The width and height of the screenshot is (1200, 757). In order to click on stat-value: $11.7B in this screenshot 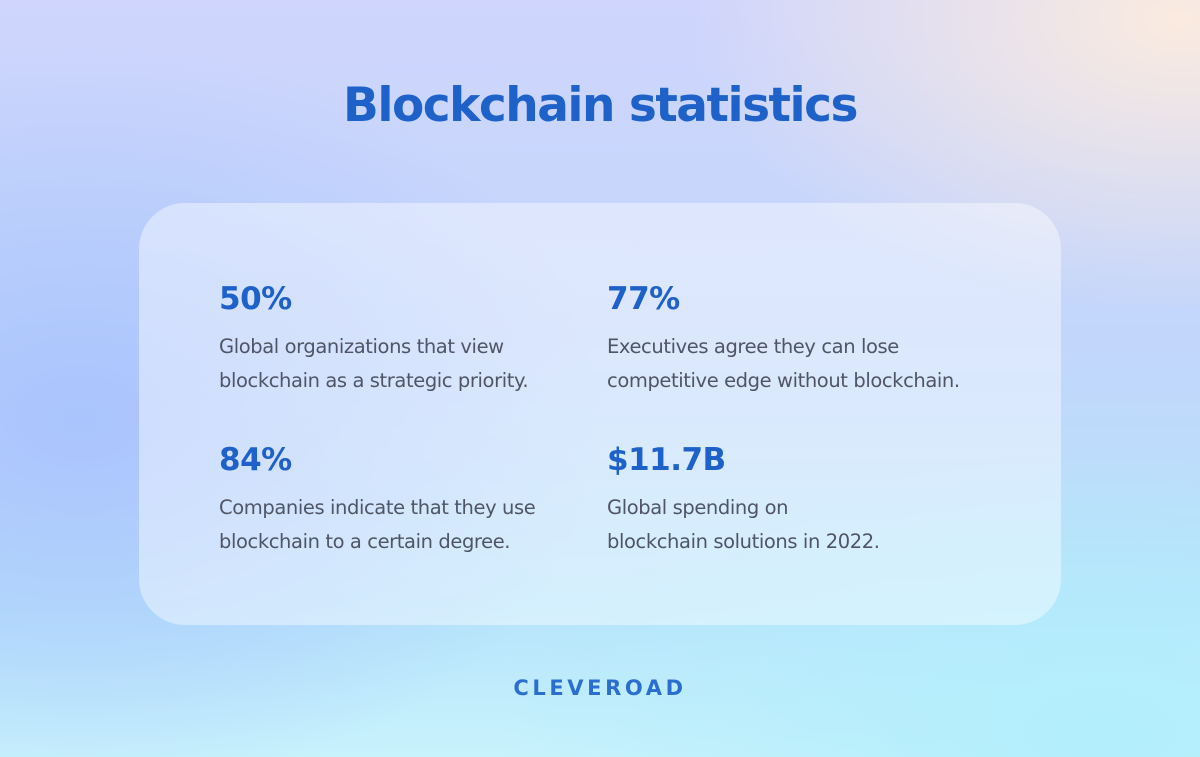, I will do `click(666, 460)`.